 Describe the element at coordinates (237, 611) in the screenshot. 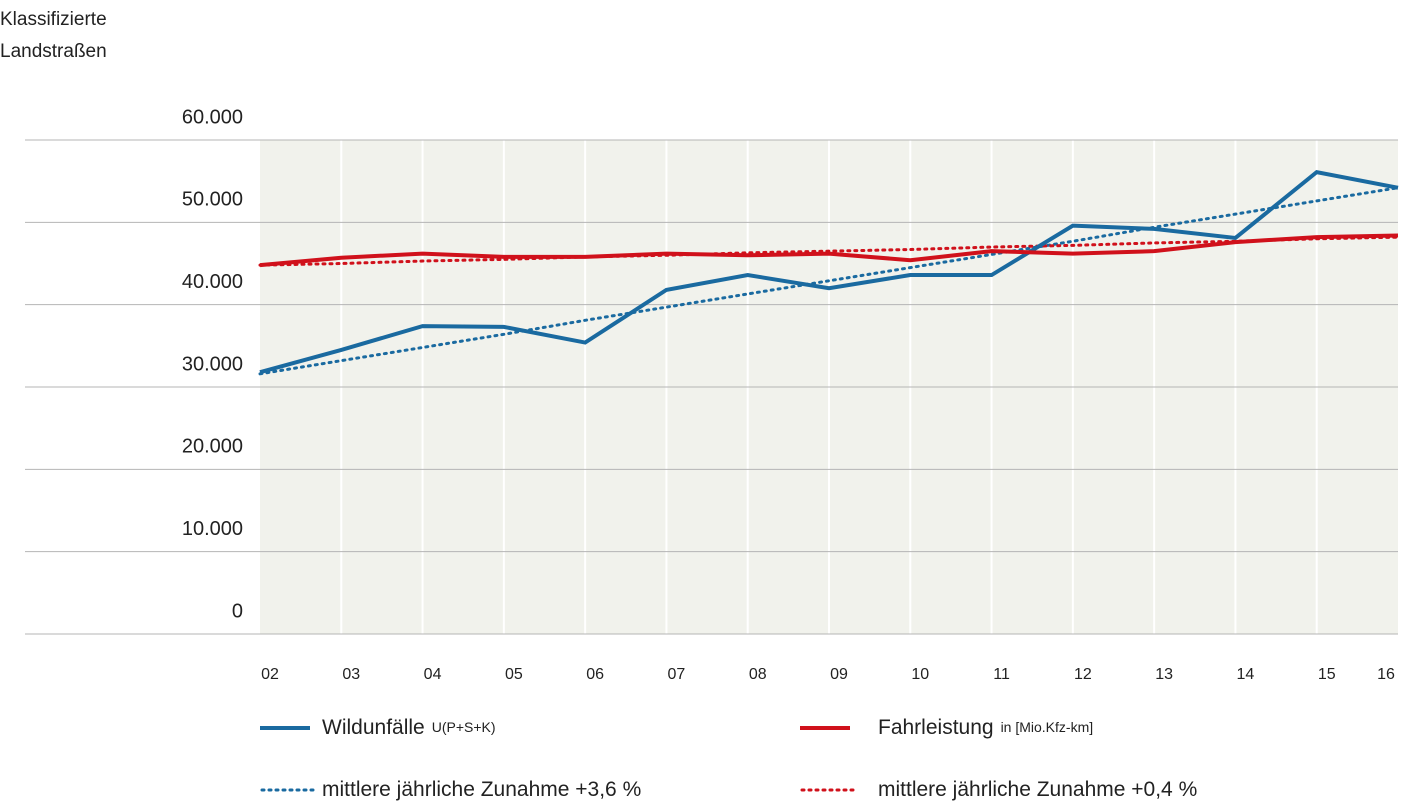

I see `y-tick-label: 0` at that location.